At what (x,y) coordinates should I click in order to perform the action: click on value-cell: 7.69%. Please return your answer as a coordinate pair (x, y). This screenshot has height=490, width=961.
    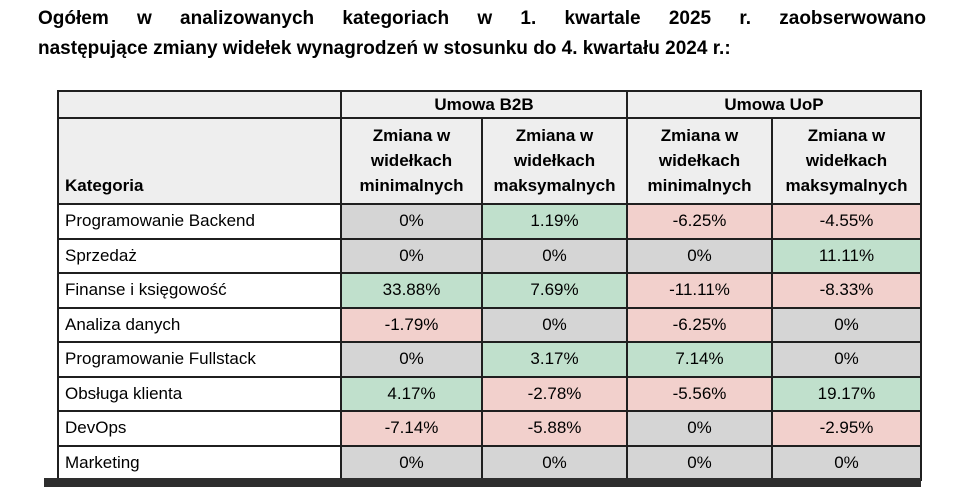
    Looking at the image, I should click on (554, 290).